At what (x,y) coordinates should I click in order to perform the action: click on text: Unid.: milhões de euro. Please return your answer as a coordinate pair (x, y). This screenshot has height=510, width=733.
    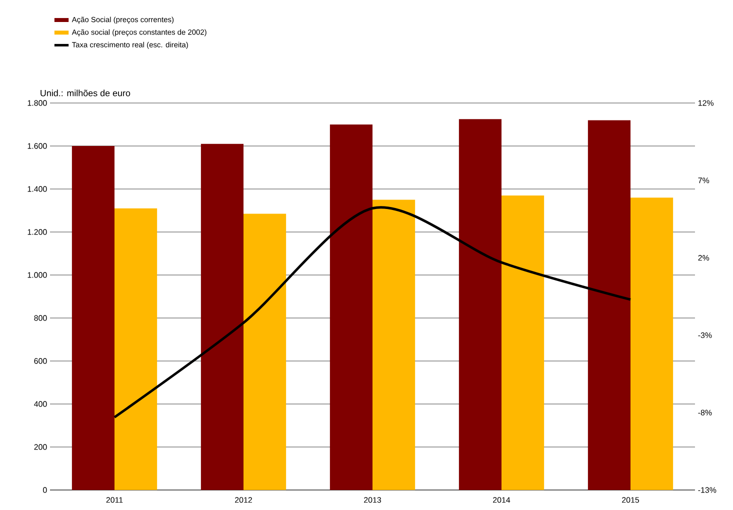
    Looking at the image, I should click on (85, 93).